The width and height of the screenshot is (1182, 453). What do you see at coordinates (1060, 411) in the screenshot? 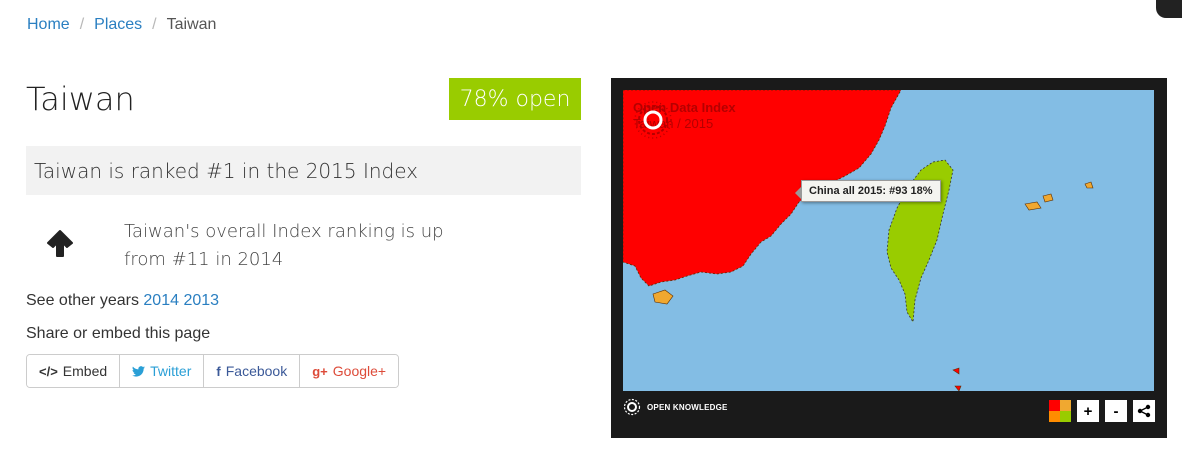
I see `legend-icon` at bounding box center [1060, 411].